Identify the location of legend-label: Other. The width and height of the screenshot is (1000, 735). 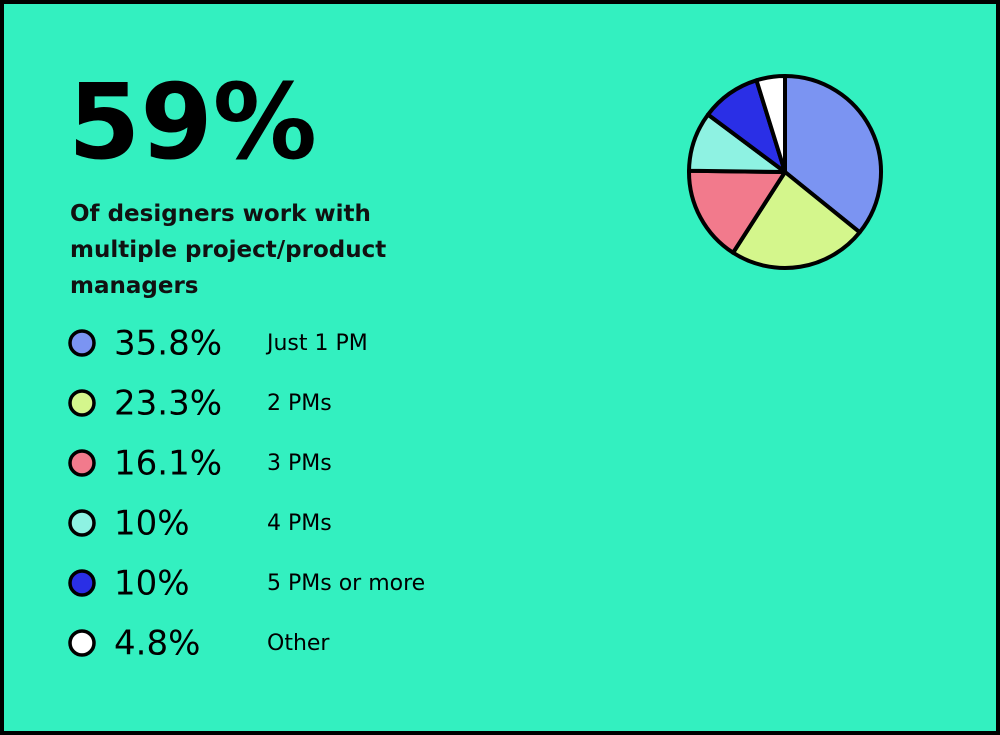
(298, 643).